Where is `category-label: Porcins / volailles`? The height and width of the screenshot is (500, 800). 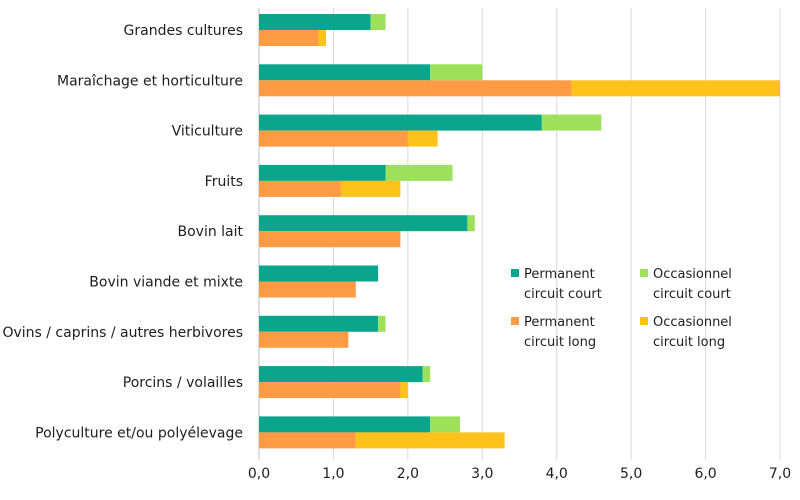 category-label: Porcins / volailles is located at coordinates (183, 383).